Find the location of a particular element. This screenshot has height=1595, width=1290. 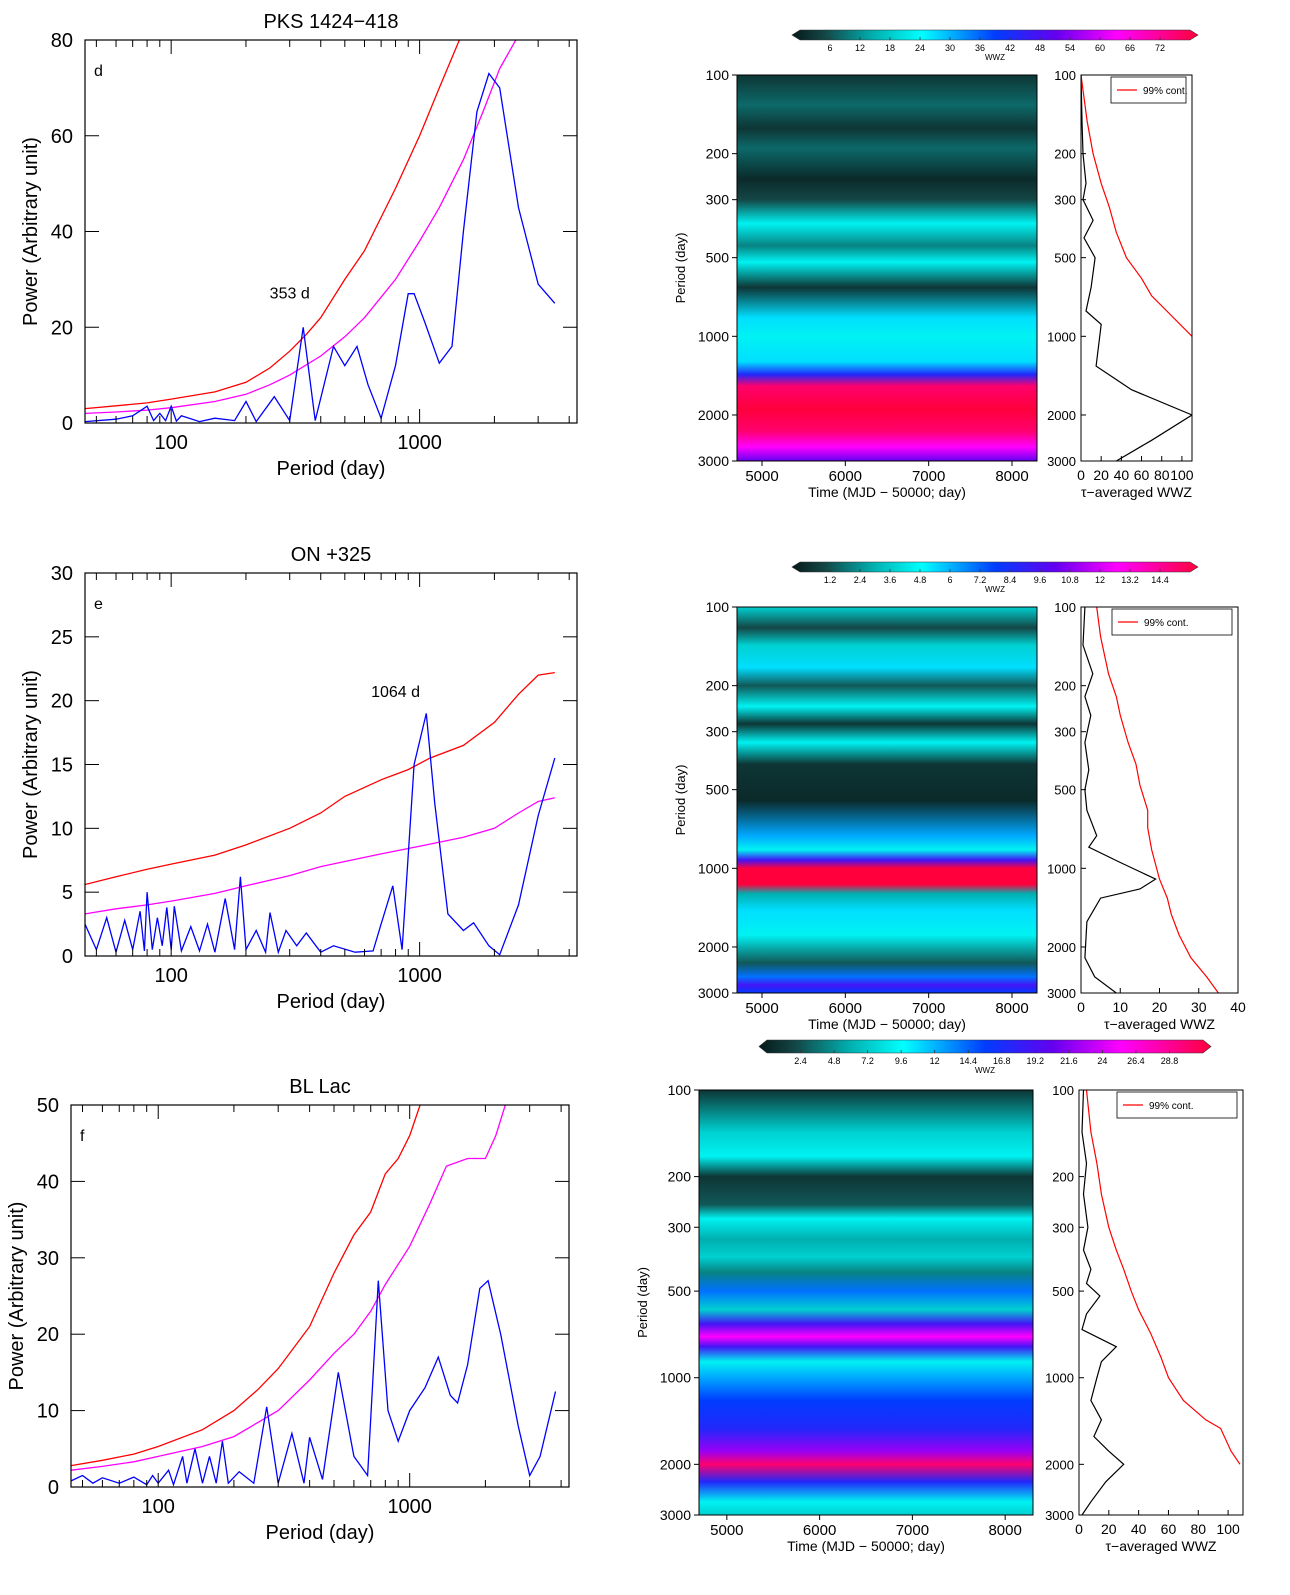

y-tick-label: 15 is located at coordinates (62, 766).